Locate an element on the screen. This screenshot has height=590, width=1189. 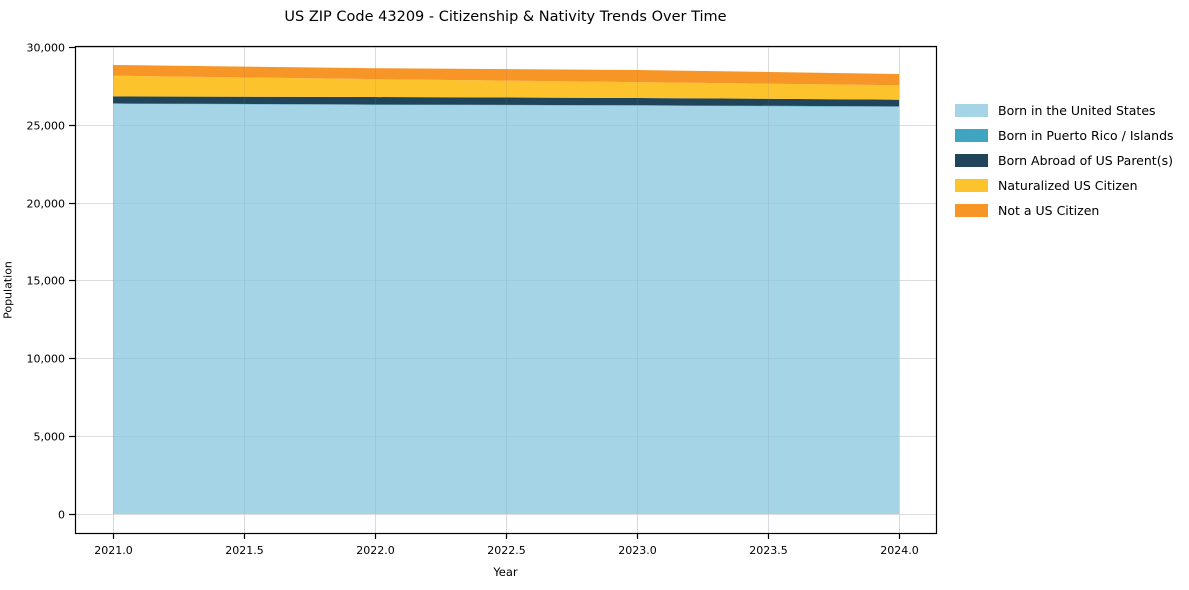
x-axis-label: Year is located at coordinates (505, 572).